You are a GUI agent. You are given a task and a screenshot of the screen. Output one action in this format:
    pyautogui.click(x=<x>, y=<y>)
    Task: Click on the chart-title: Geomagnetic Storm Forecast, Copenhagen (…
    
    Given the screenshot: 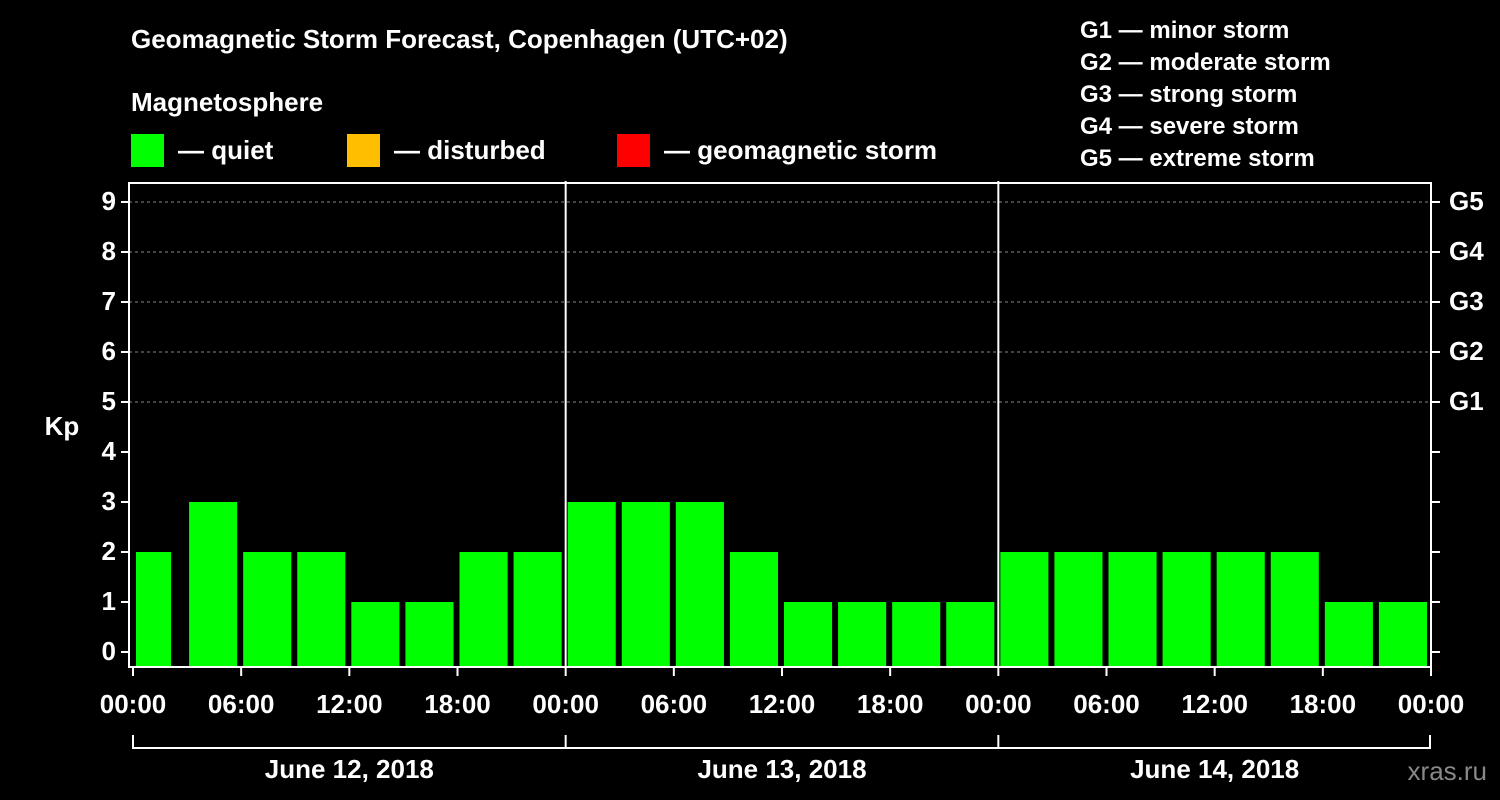 What is the action you would take?
    pyautogui.click(x=459, y=39)
    